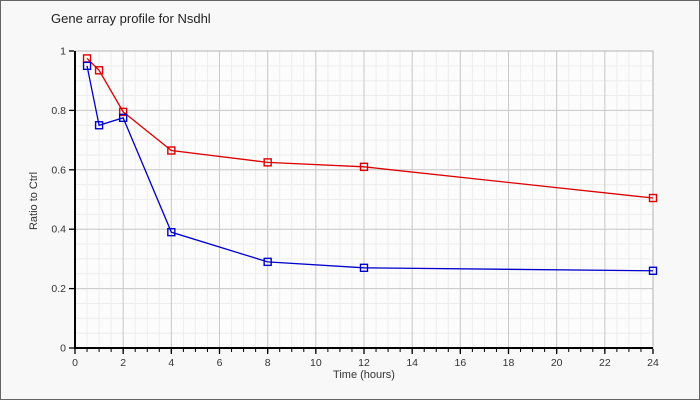 The image size is (700, 400). Describe the element at coordinates (58, 111) in the screenshot. I see `y-tick-label: 0.8` at that location.